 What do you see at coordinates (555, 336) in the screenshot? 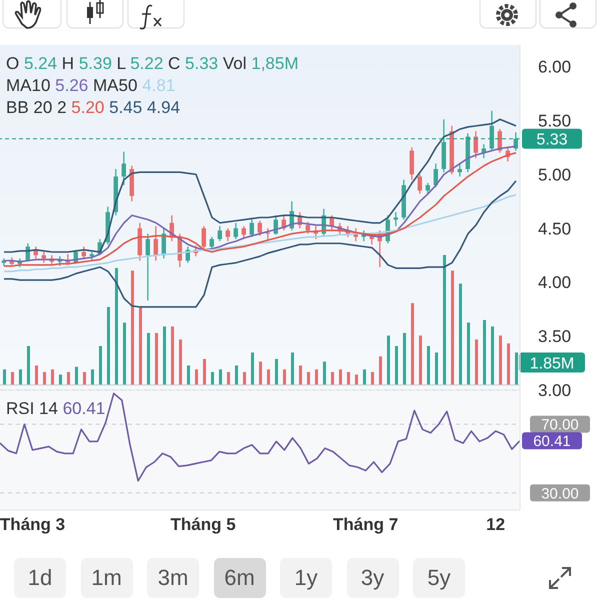
I see `y-tick-label: 3.50` at bounding box center [555, 336].